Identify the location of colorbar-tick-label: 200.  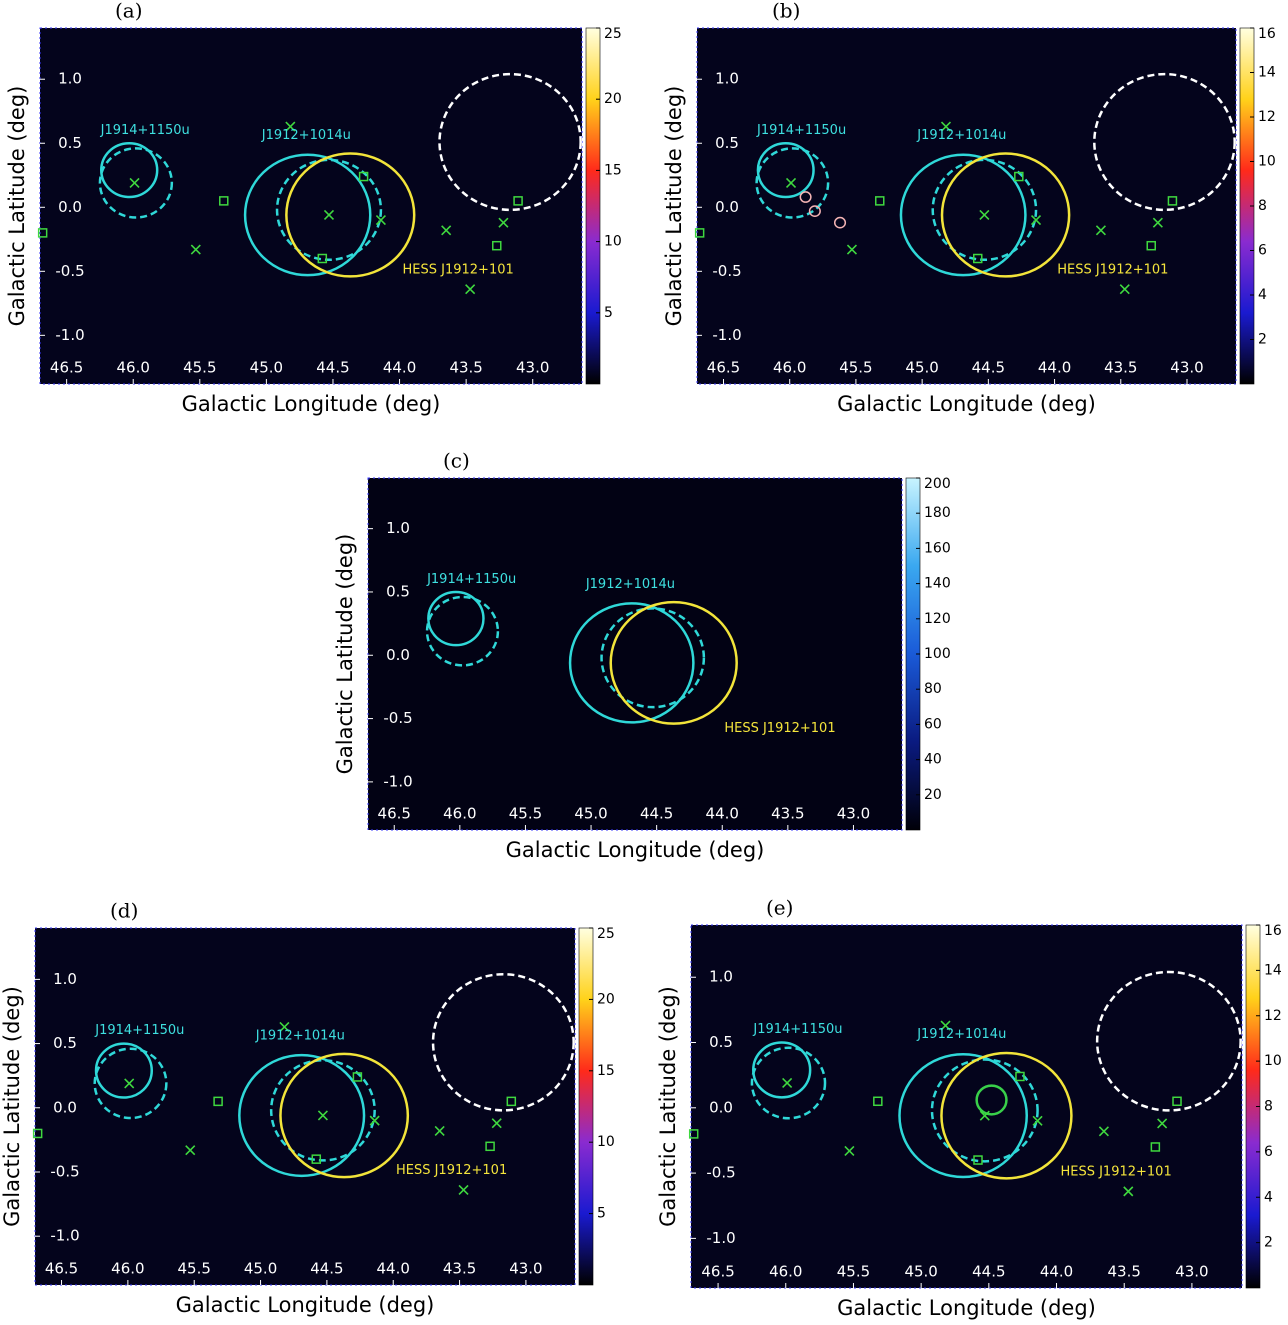
(937, 484).